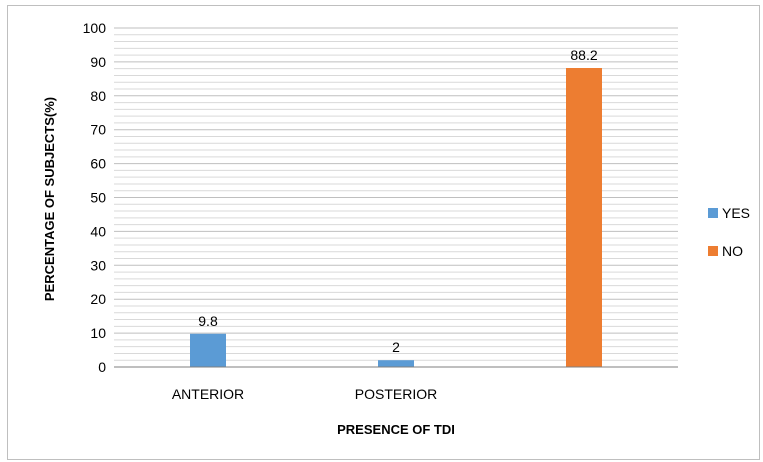 Image resolution: width=763 pixels, height=462 pixels. What do you see at coordinates (98, 333) in the screenshot?
I see `y-tick-label: 10` at bounding box center [98, 333].